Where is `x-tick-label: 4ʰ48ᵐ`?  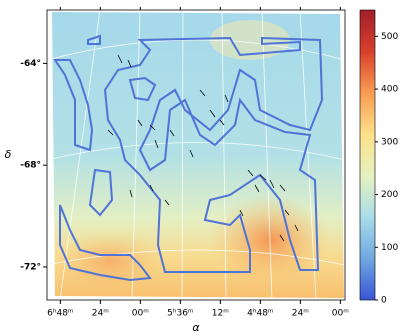 x-tick-label: 4ʰ48ᵐ is located at coordinates (260, 314).